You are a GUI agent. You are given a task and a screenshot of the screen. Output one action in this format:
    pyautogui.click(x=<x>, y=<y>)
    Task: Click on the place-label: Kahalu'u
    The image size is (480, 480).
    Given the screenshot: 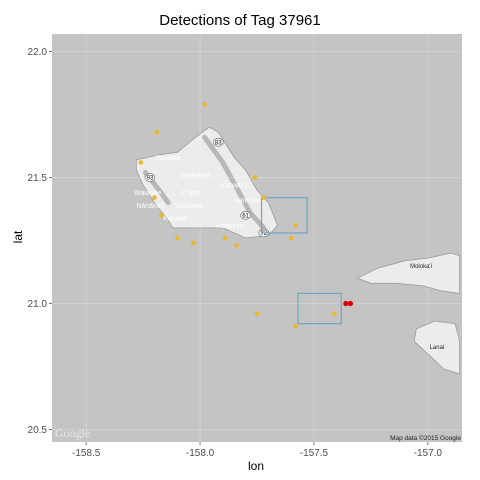 What is the action you would take?
    pyautogui.click(x=234, y=186)
    